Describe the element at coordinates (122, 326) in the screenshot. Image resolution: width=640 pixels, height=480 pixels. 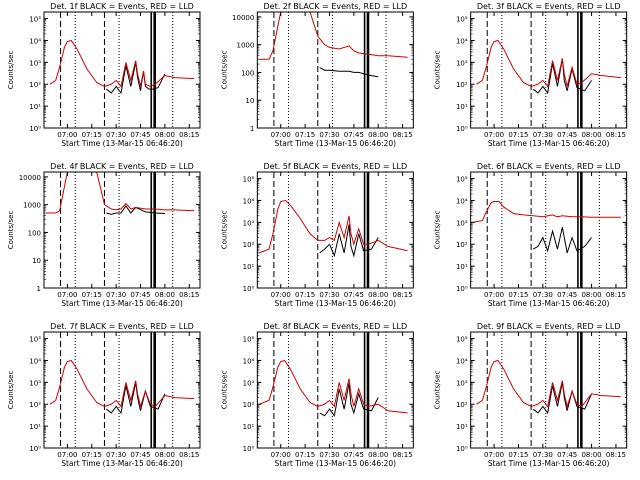
I see `panel-title: Det. 7f BLACK = Events, RED = LLD` at that location.